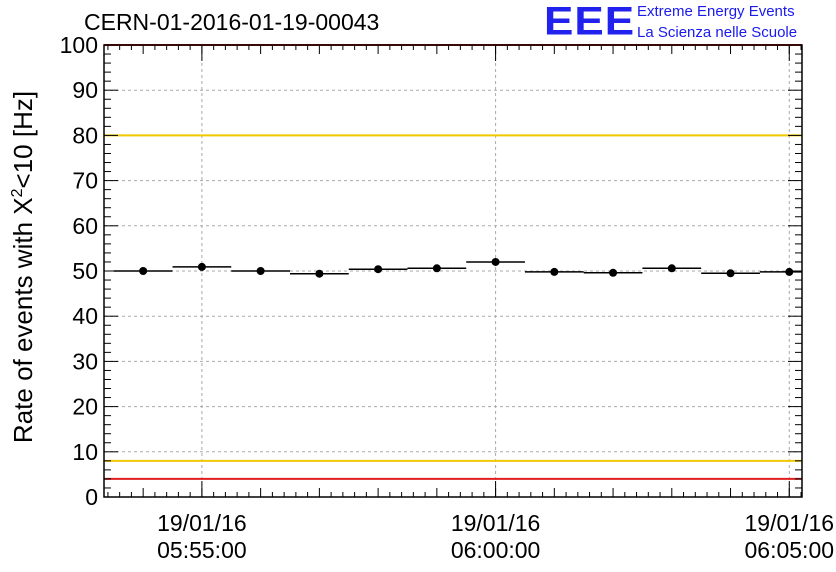  Describe the element at coordinates (85, 135) in the screenshot. I see `y-tick-label: 80` at that location.